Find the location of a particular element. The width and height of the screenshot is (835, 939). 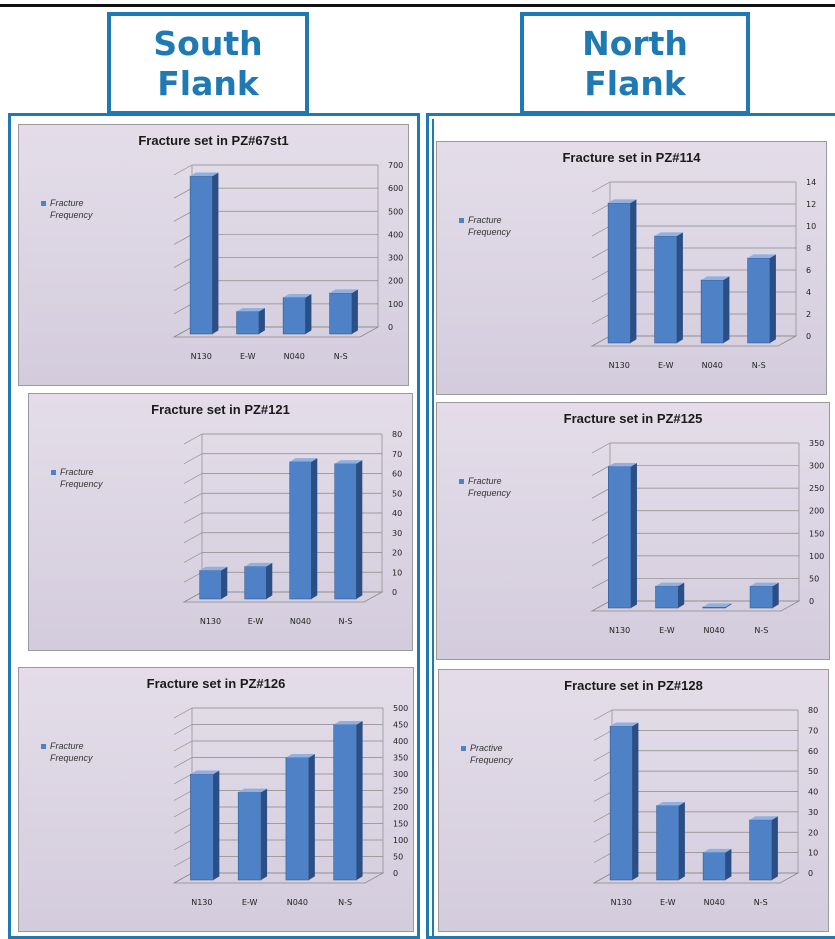

y-tick-label: 150 is located at coordinates (816, 533).